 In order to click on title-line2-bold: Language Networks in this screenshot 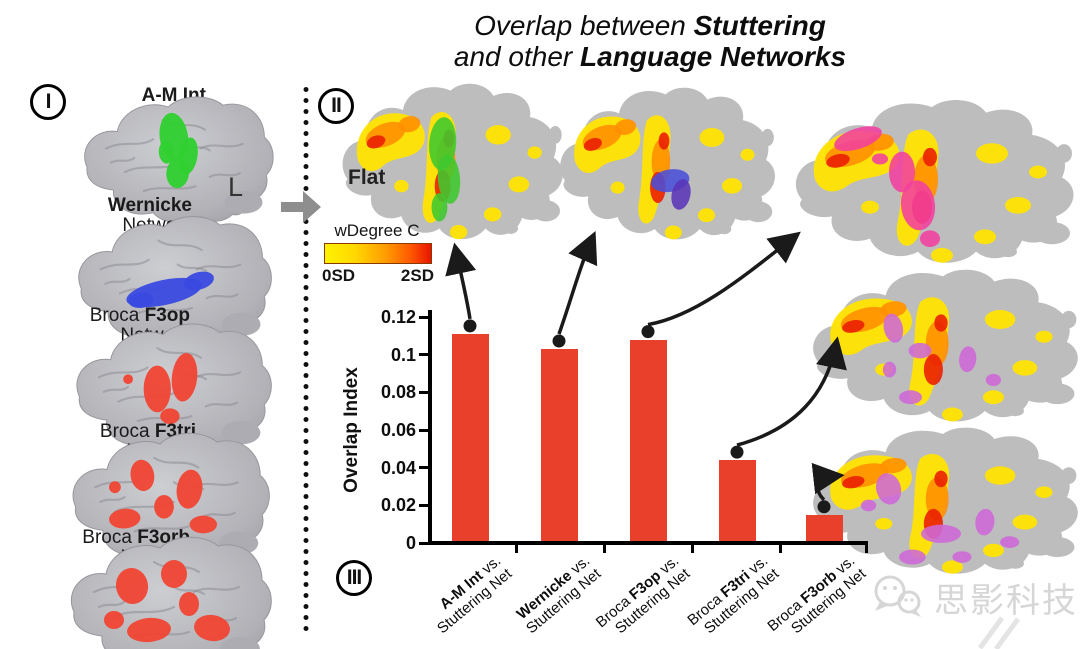, I will do `click(713, 56)`.